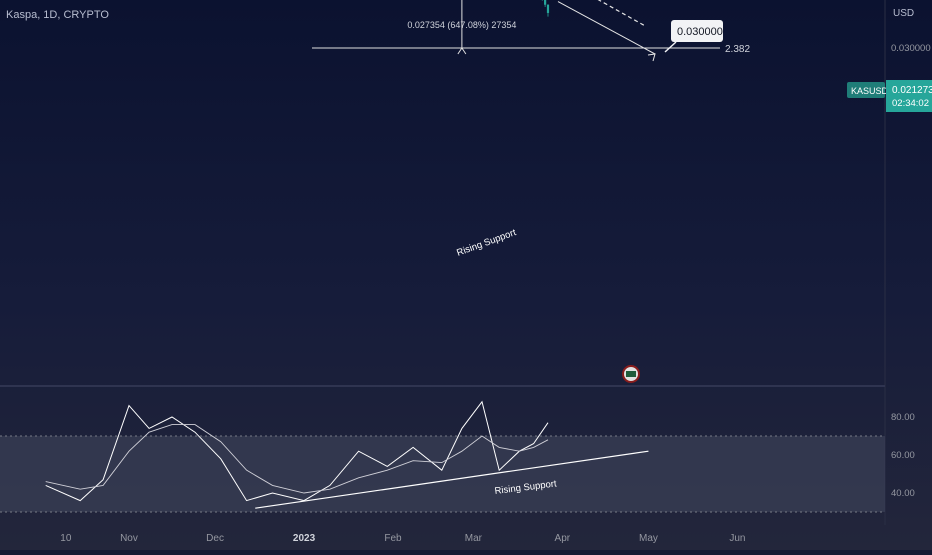 Image resolution: width=932 pixels, height=555 pixels. What do you see at coordinates (737, 49) in the screenshot?
I see `fib2-top-label: 2.382` at bounding box center [737, 49].